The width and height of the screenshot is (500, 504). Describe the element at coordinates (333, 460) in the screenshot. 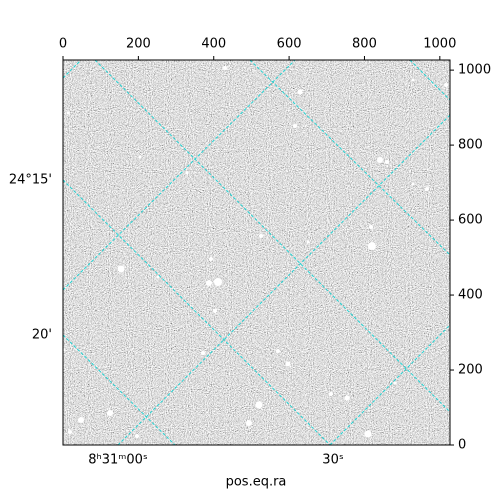

I see `ra-label: 30ˢ` at that location.